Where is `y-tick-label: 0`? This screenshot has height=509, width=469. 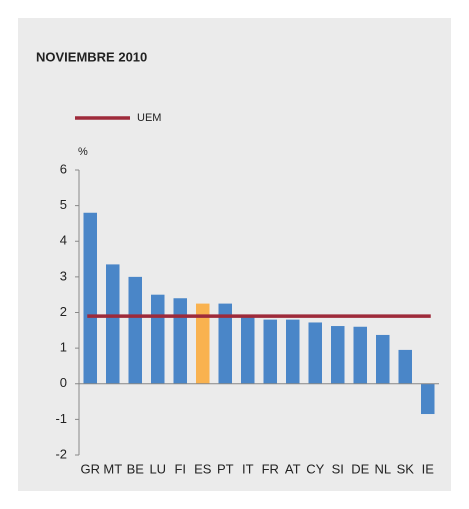
y-tick-label: 0 is located at coordinates (63, 382).